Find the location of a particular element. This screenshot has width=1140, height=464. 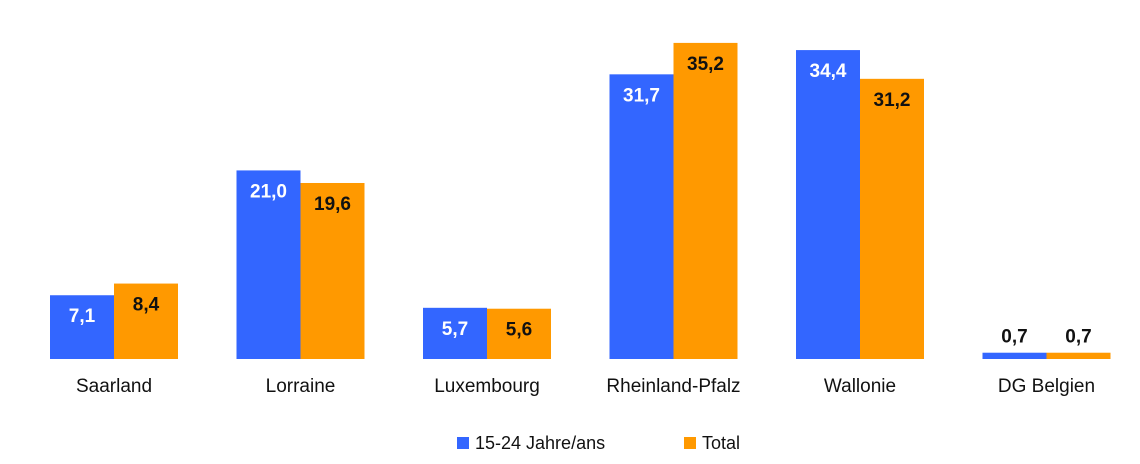

data-label-total-0: 8,4 is located at coordinates (146, 305).